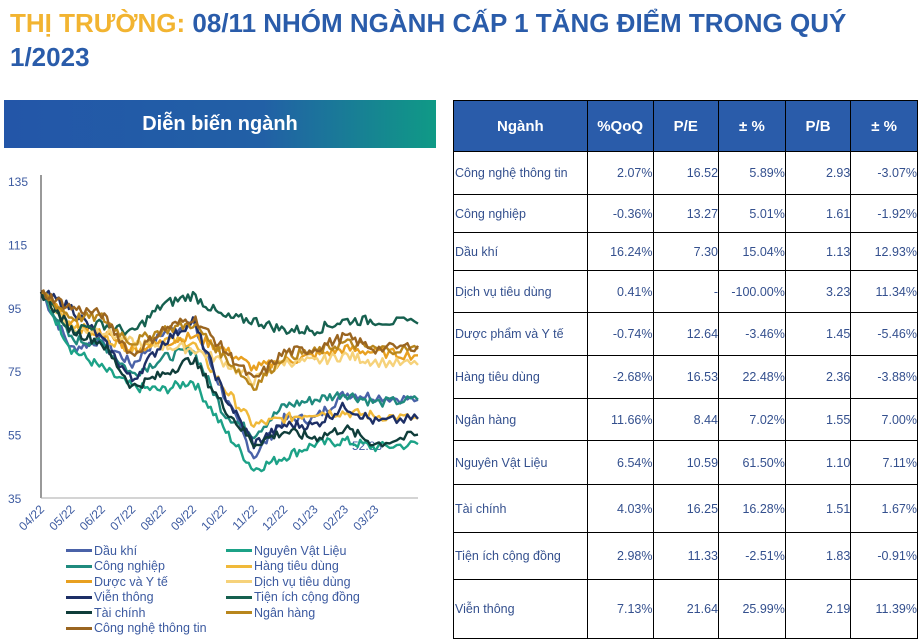  I want to click on table-cell: 12.93%, so click(884, 251).